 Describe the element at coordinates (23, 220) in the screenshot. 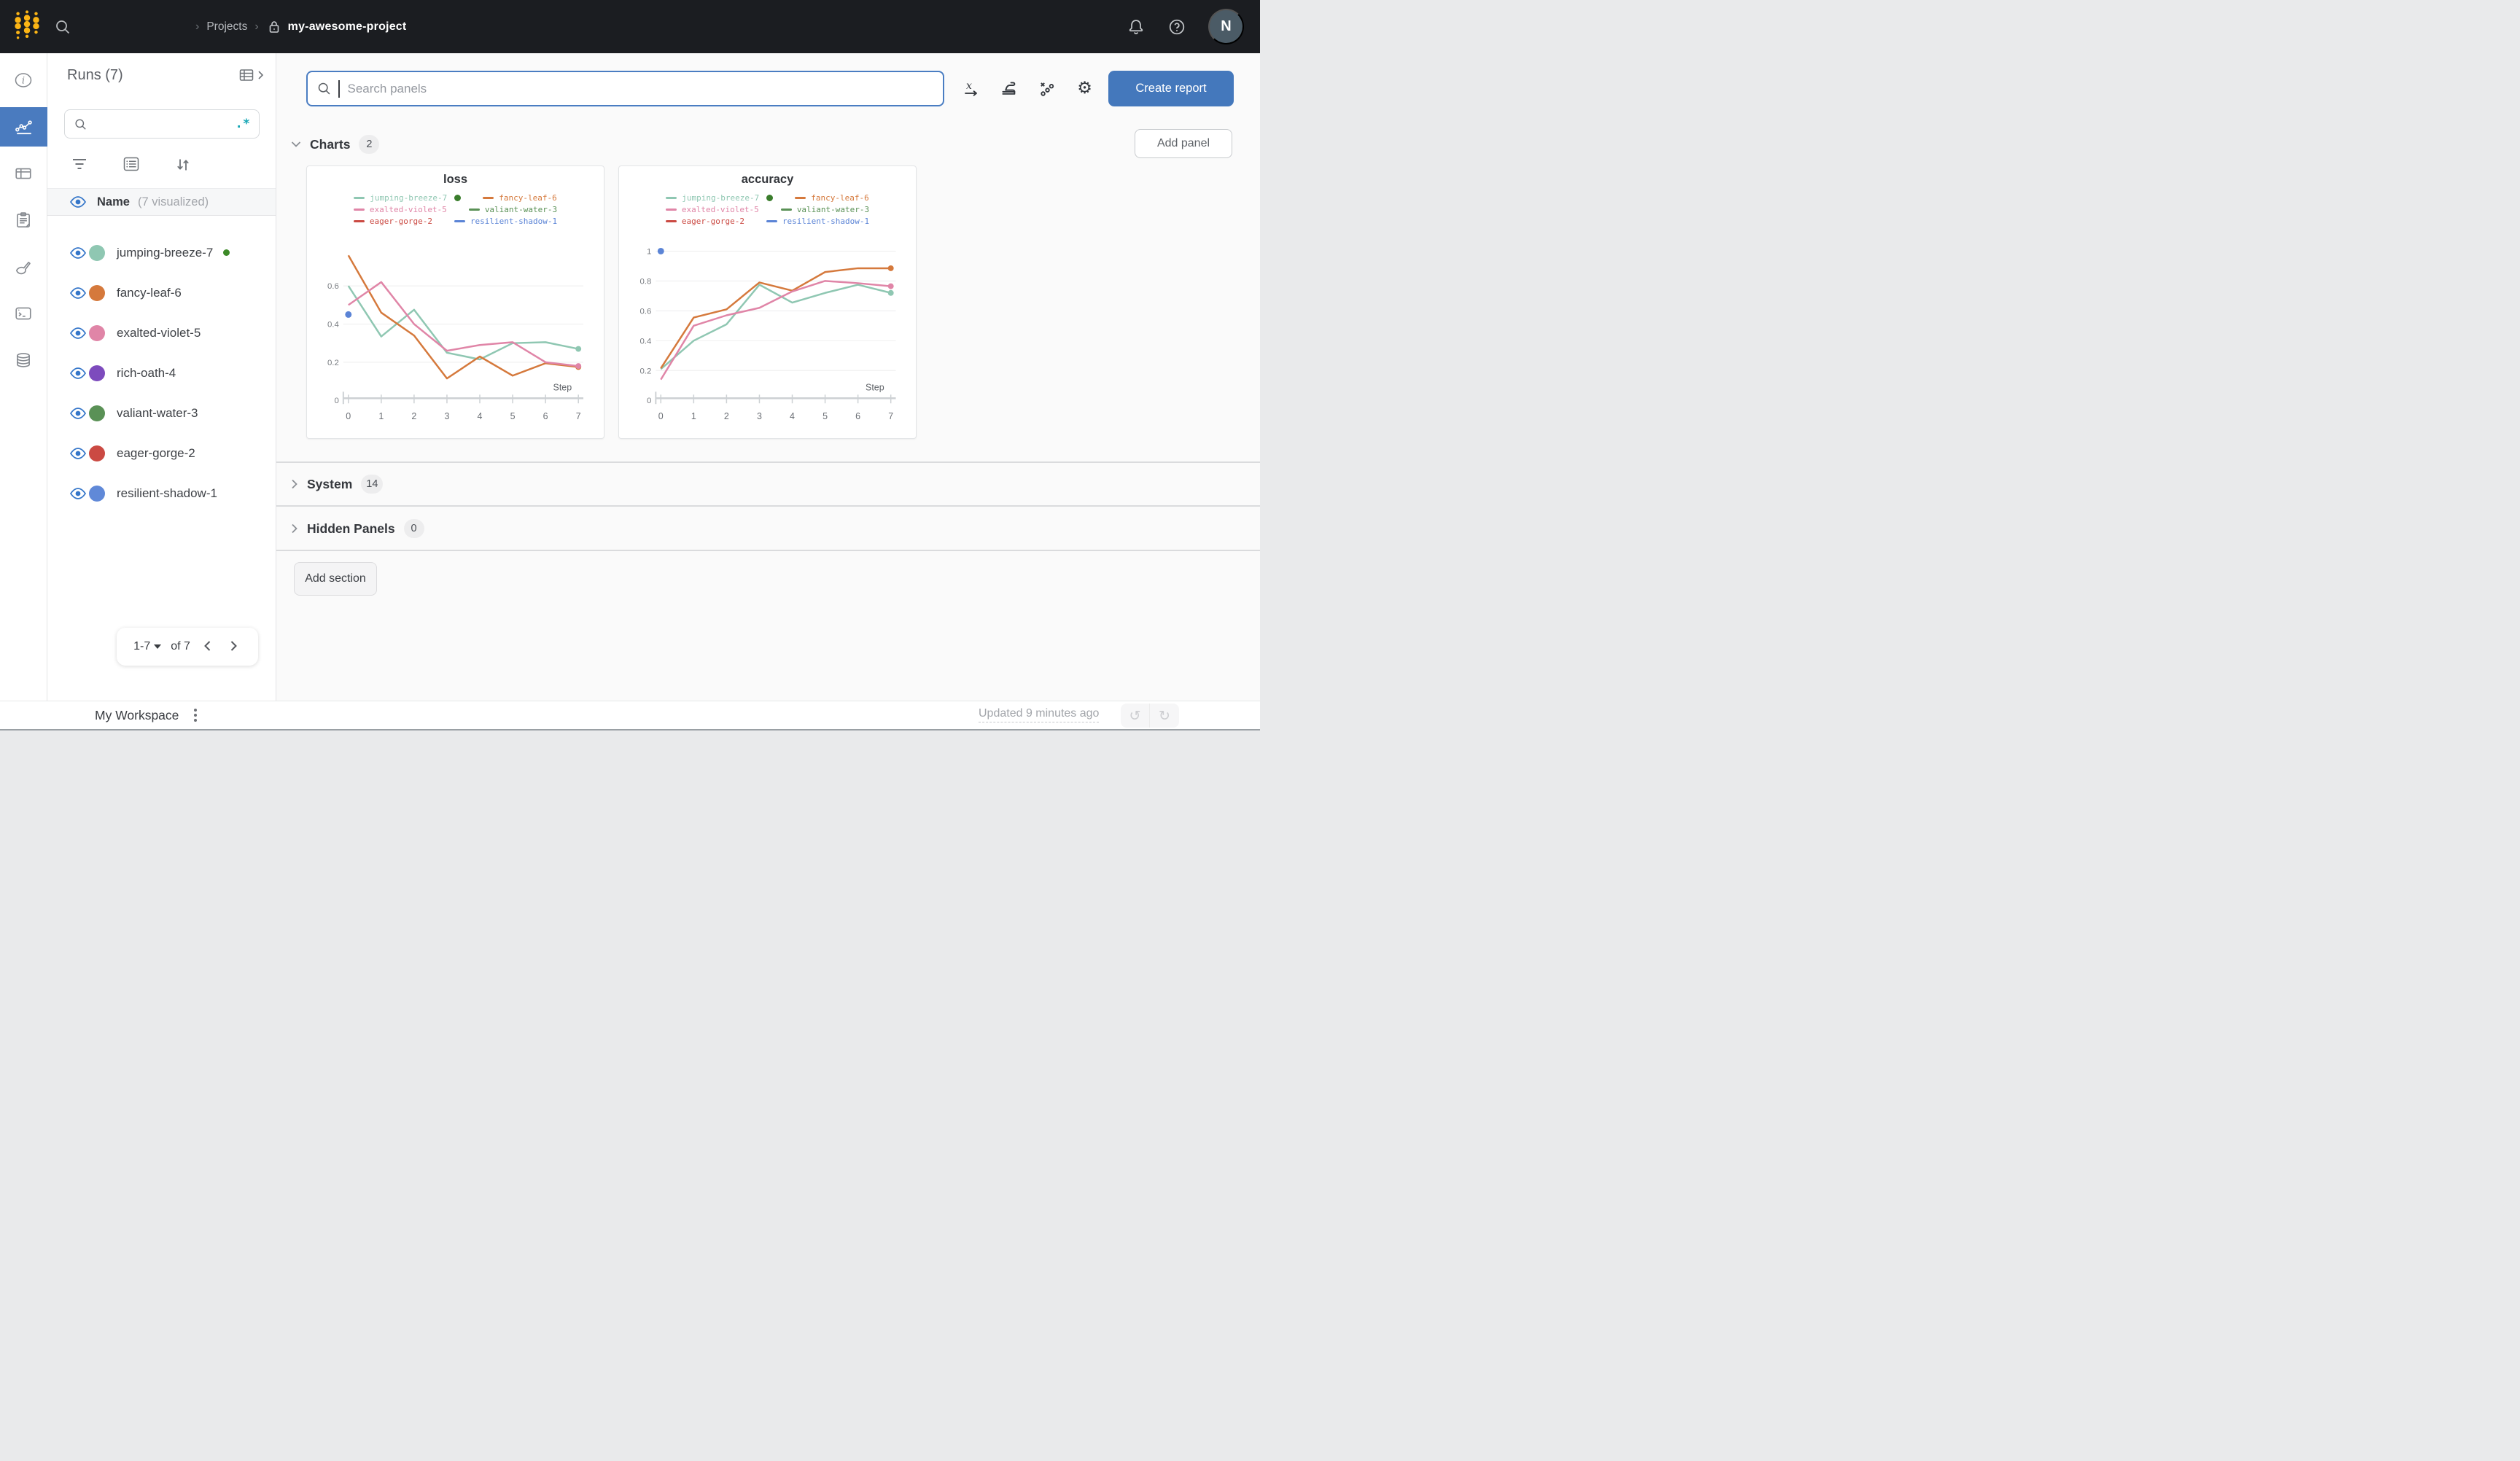

I see `clipboard-icon` at that location.